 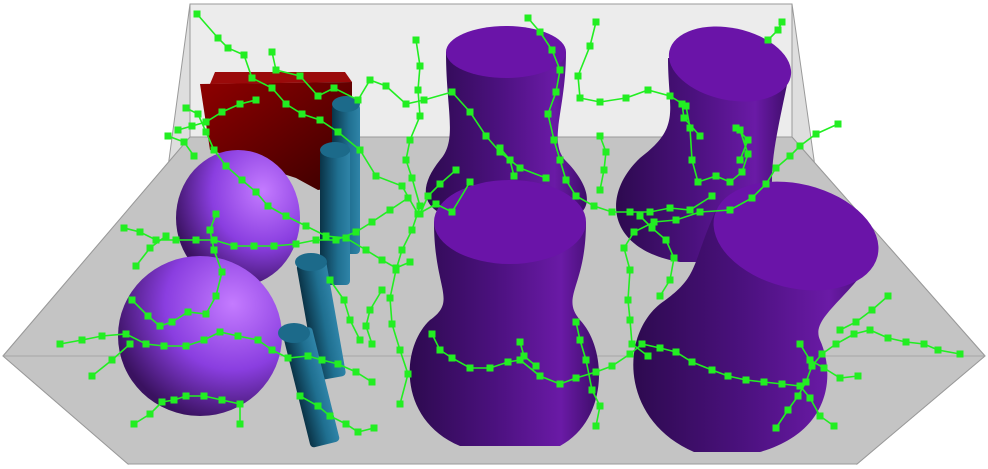 What do you see at coordinates (276, 136) in the screenshot?
I see `red-block-front` at bounding box center [276, 136].